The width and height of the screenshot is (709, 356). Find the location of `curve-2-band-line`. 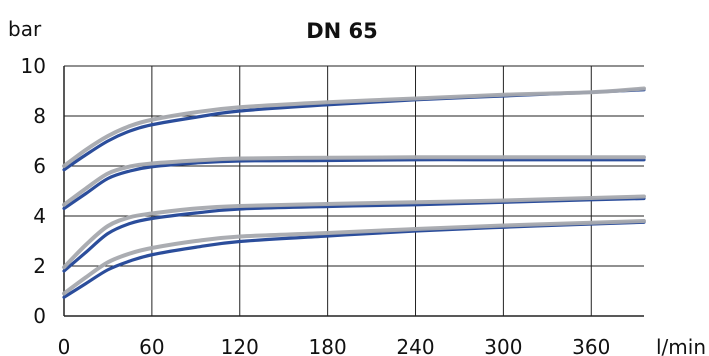

curve-2-band-line is located at coordinates (354, 181).